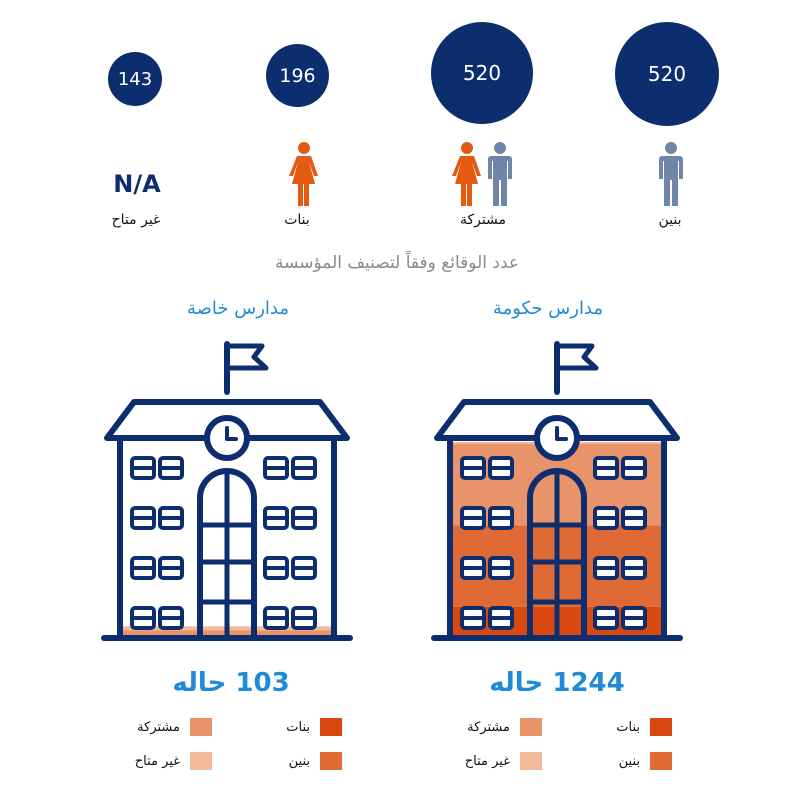 This screenshot has width=794, height=804. Describe the element at coordinates (466, 174) in the screenshot. I see `female-person-icon` at that location.